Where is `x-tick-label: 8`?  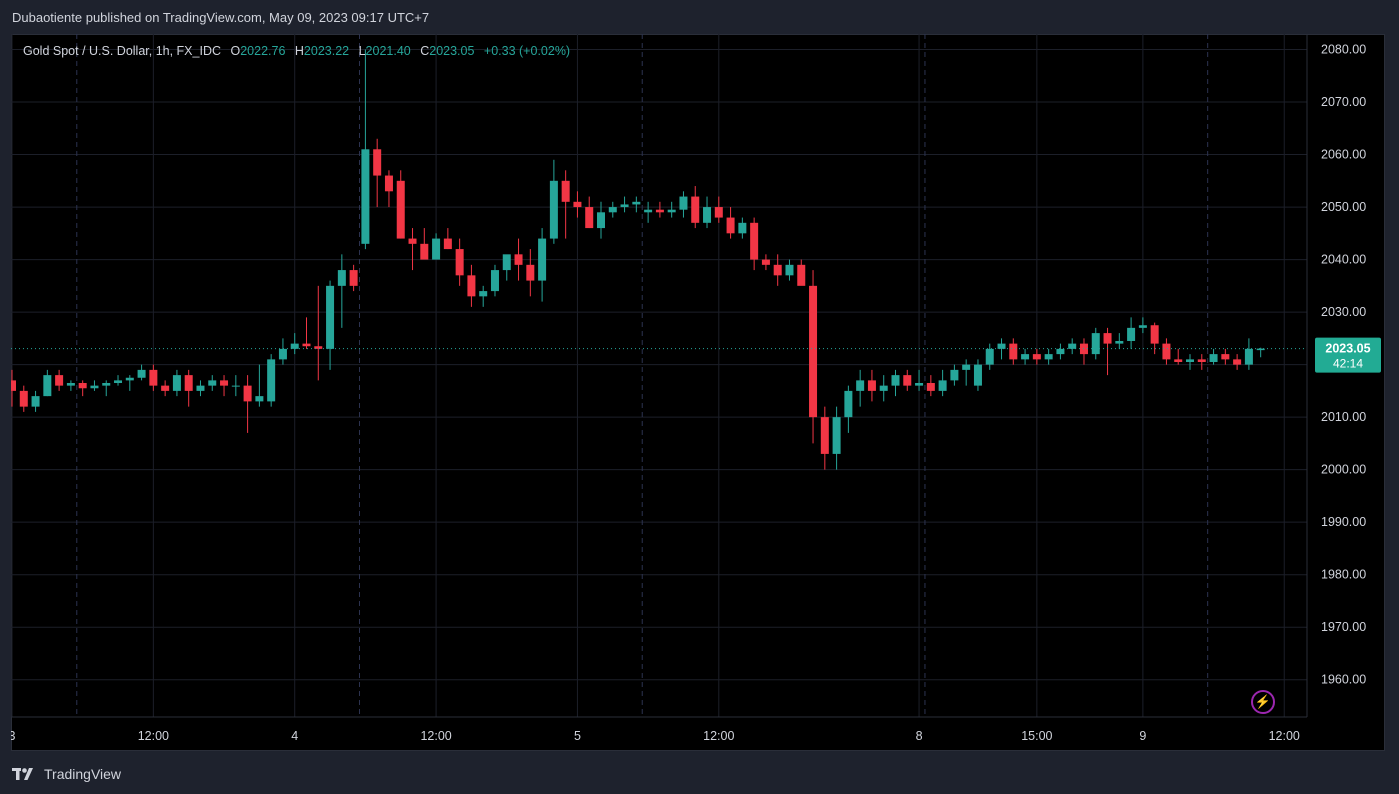 x-tick-label: 8 is located at coordinates (919, 736).